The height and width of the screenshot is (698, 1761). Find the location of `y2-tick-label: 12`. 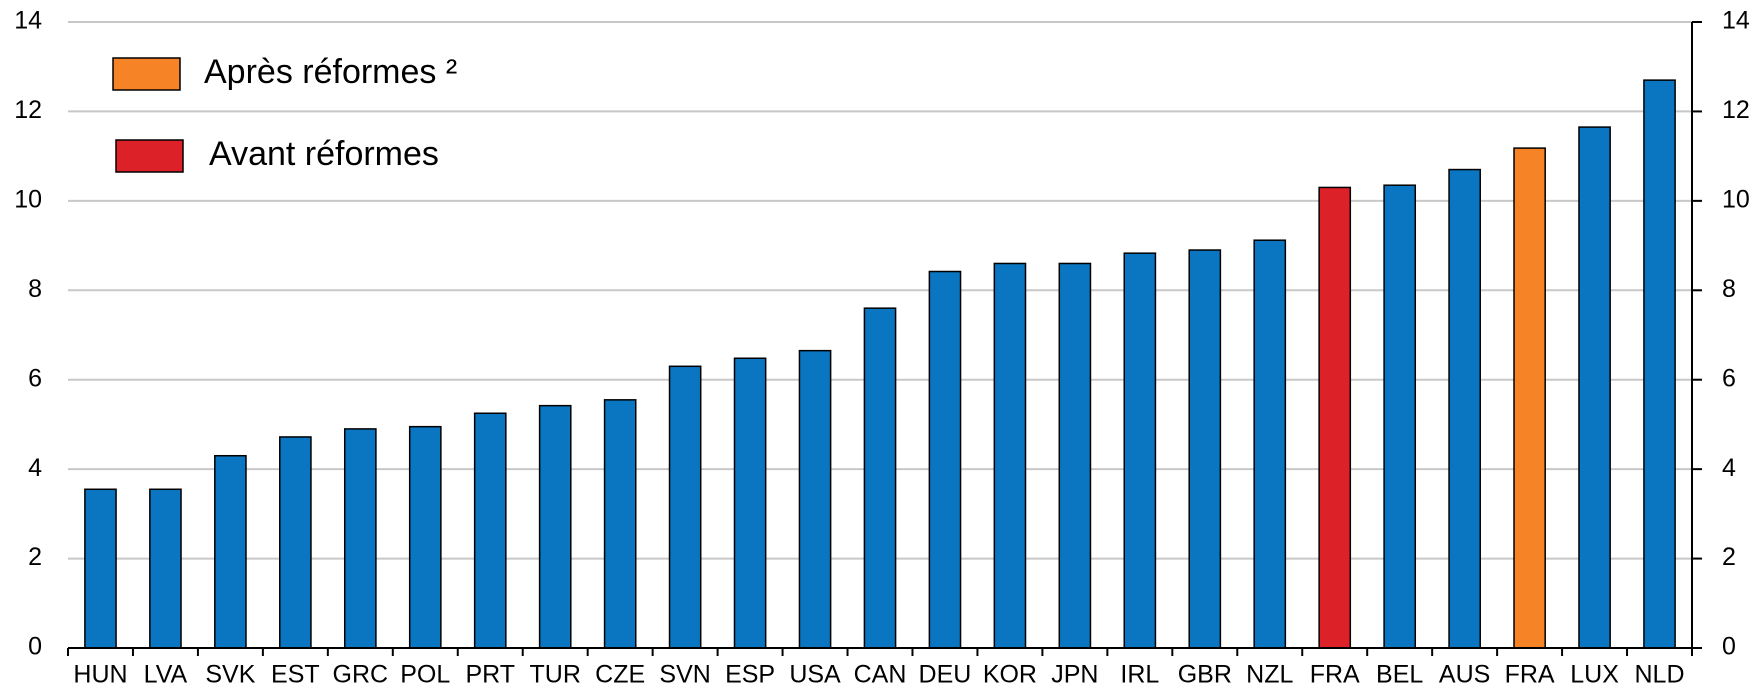

y2-tick-label: 12 is located at coordinates (1736, 110).